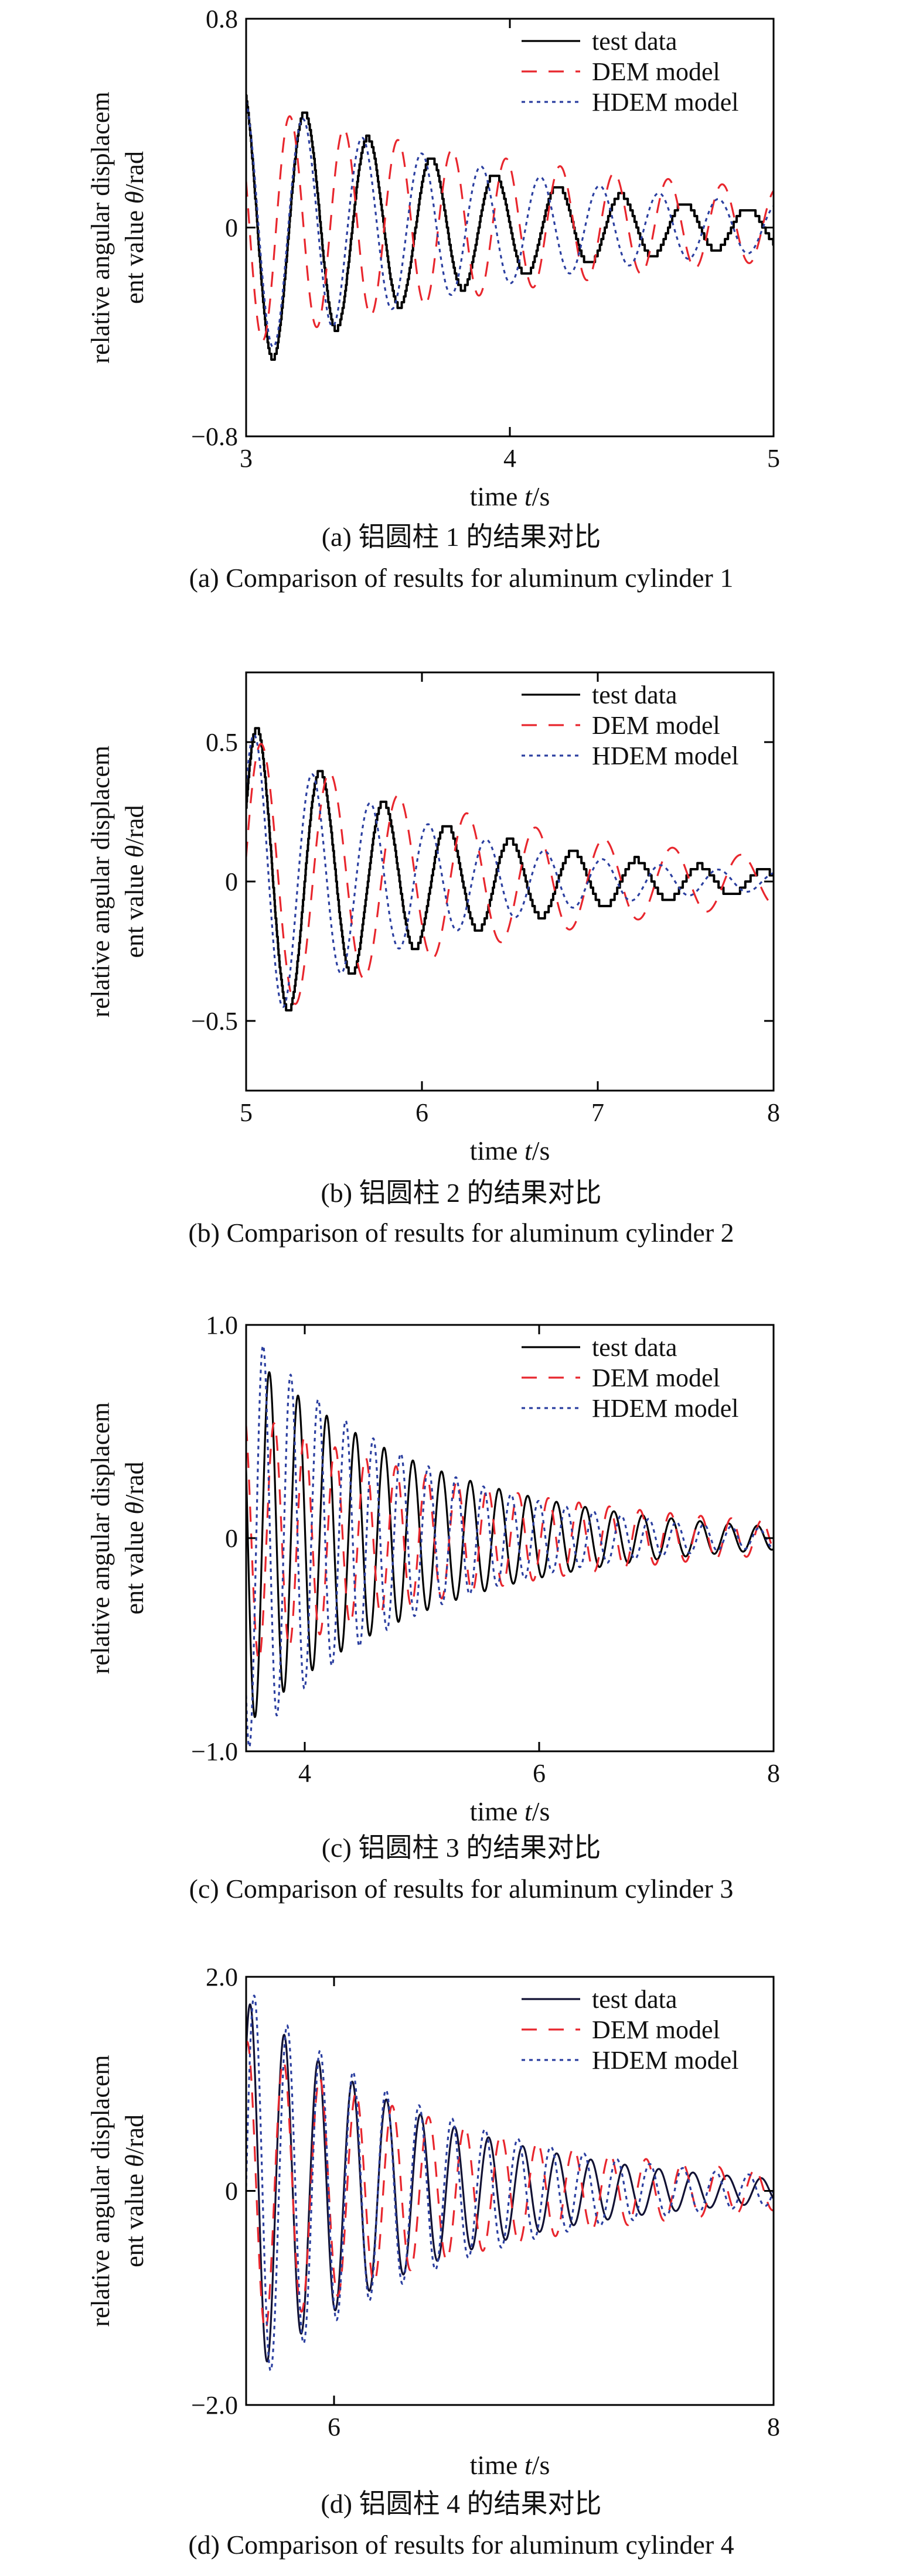 The height and width of the screenshot is (2576, 923). Describe the element at coordinates (222, 19) in the screenshot. I see `y-tick-label: 0.8` at that location.